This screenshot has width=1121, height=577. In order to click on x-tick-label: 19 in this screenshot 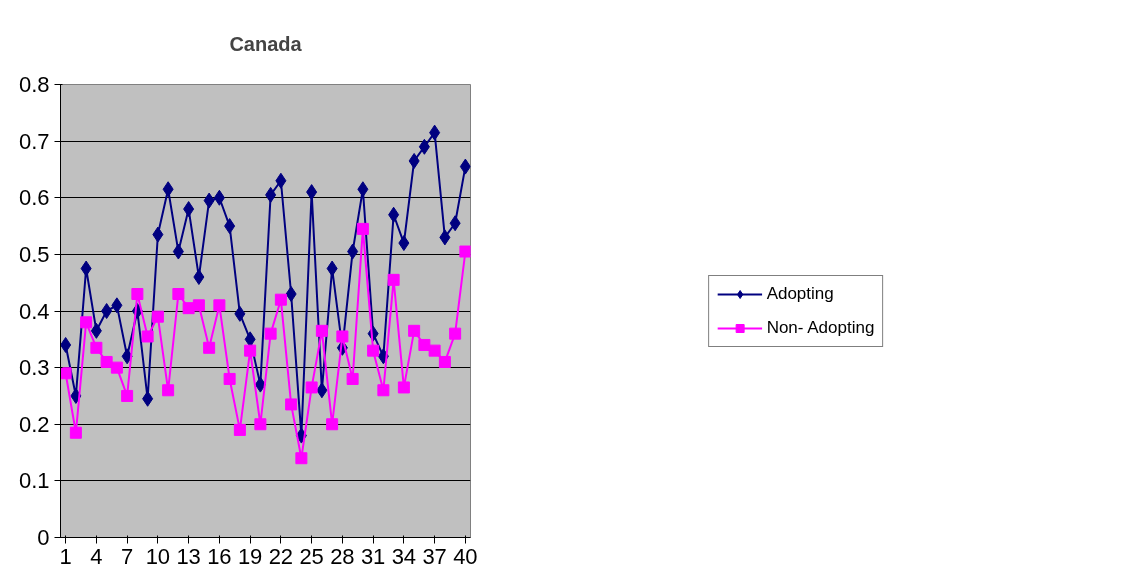, I will do `click(250, 556)`.